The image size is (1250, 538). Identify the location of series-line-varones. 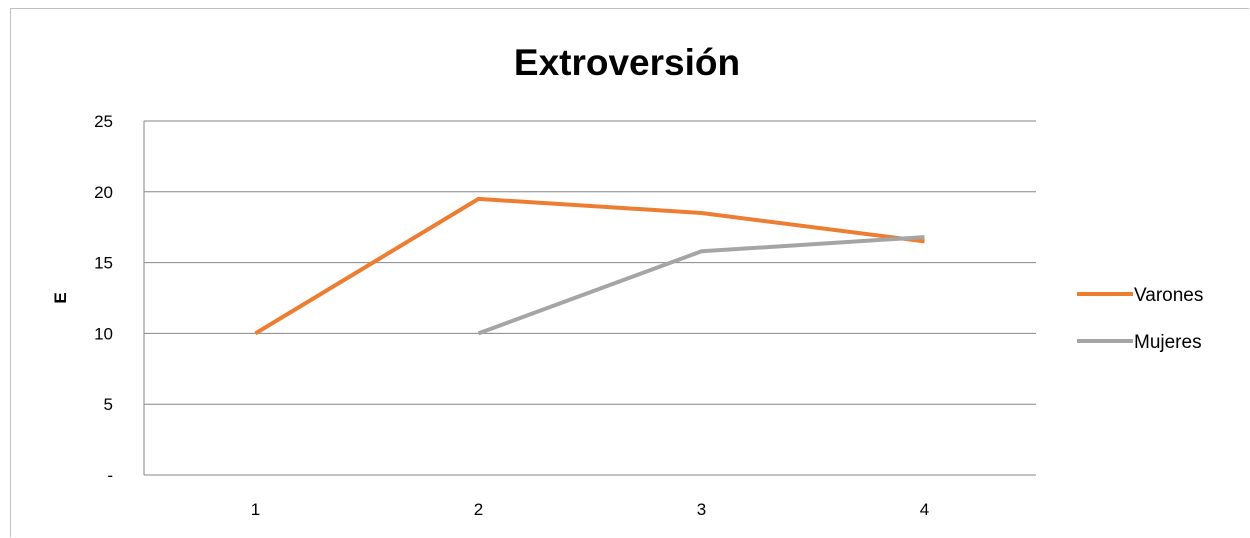
(589, 266).